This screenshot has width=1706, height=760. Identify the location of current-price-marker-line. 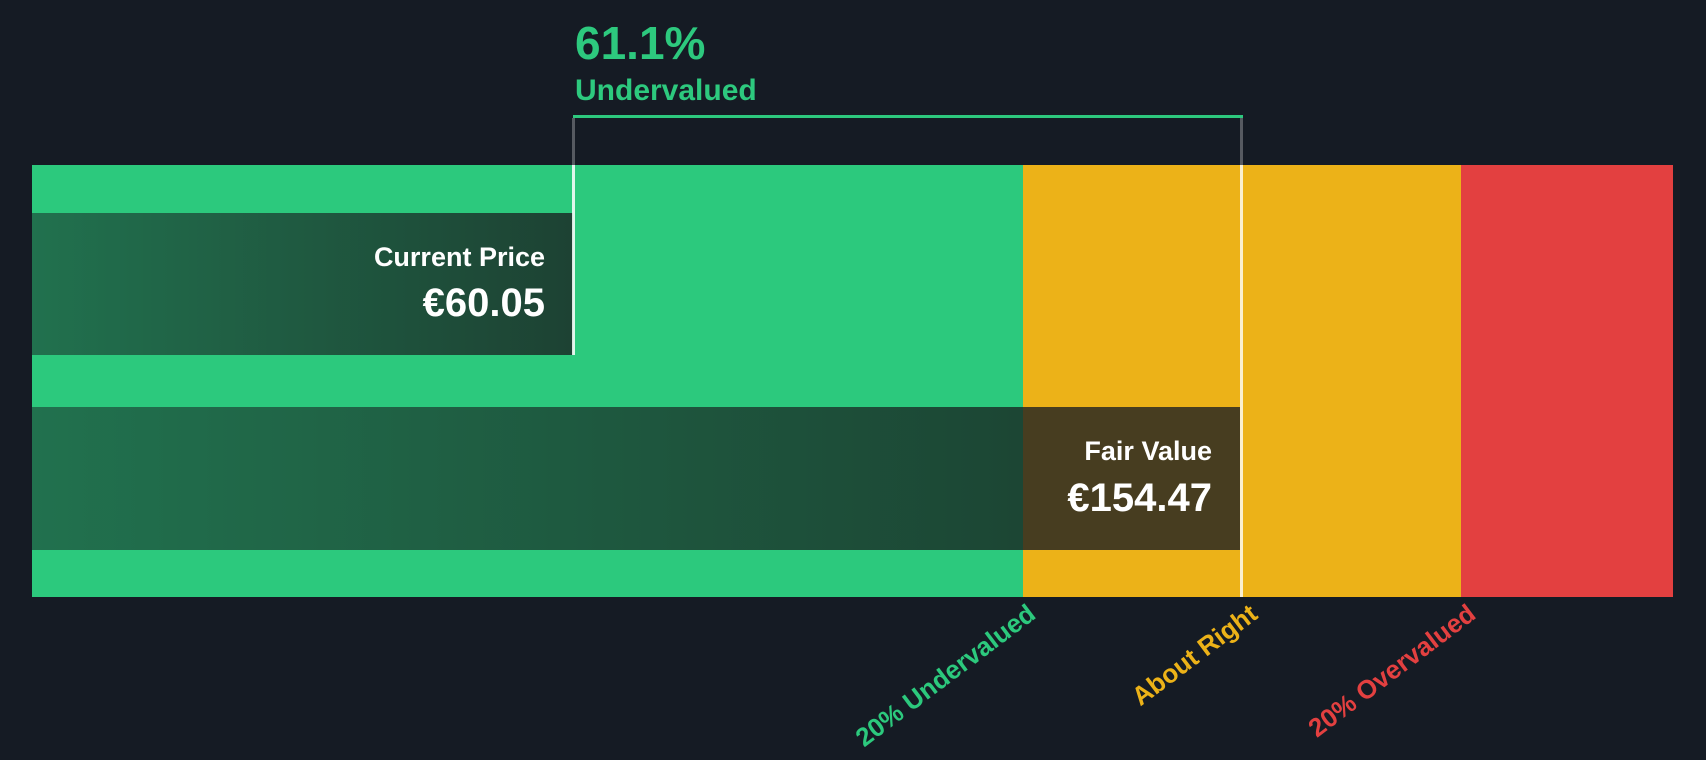
(573, 260).